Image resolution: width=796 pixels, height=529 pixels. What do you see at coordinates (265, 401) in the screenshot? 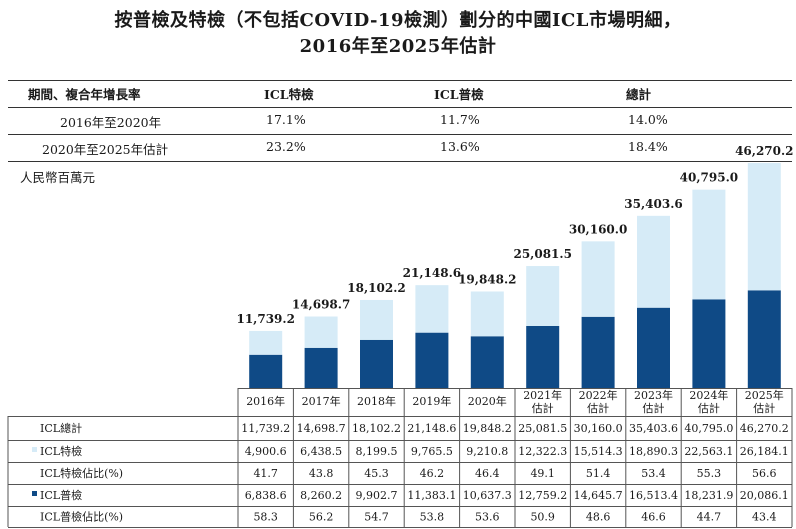
I see `category-label-1: 2016年` at bounding box center [265, 401].